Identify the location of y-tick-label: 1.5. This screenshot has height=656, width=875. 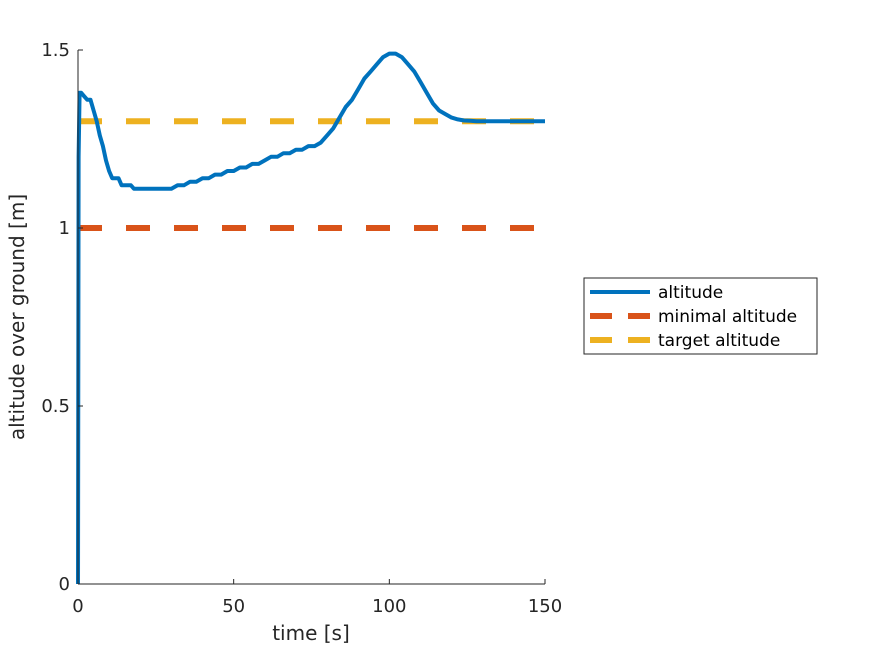
(55, 50).